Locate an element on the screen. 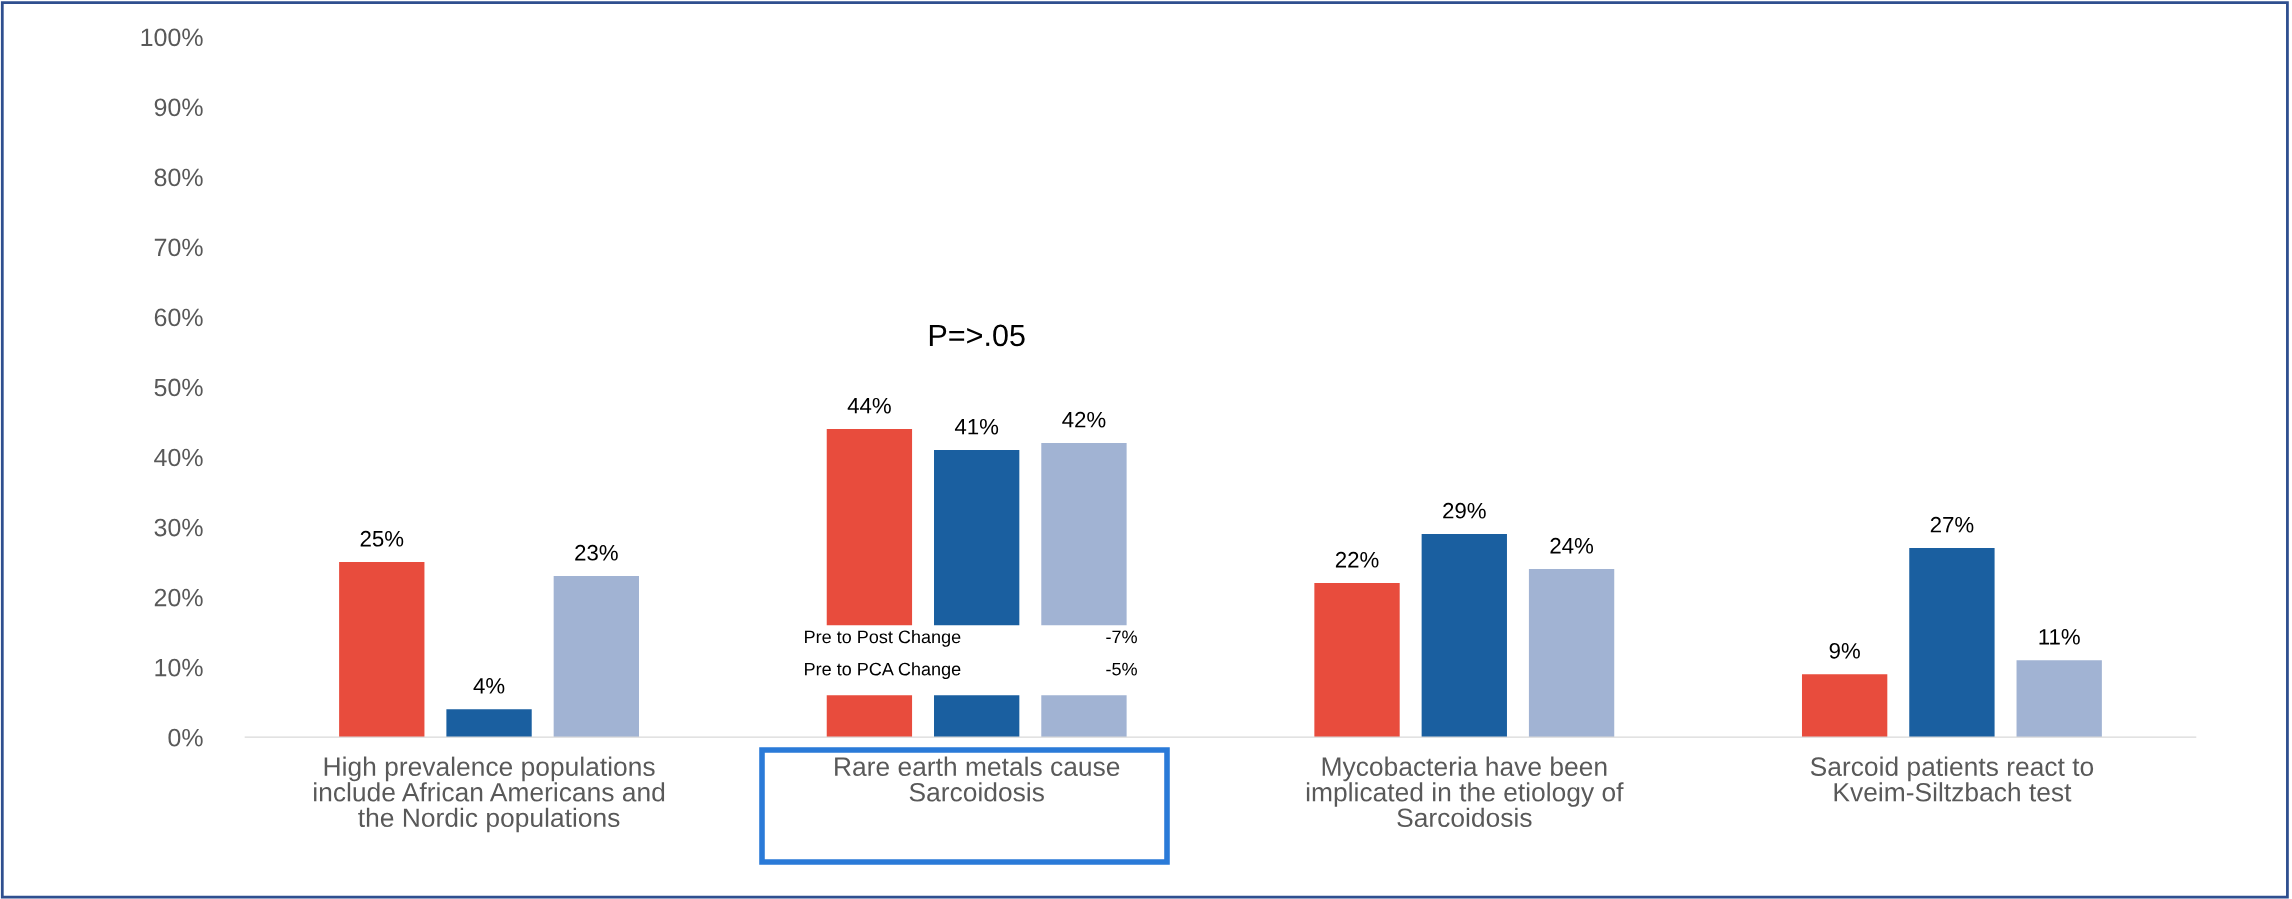 The height and width of the screenshot is (899, 2292). data-label: 41% is located at coordinates (976, 426).